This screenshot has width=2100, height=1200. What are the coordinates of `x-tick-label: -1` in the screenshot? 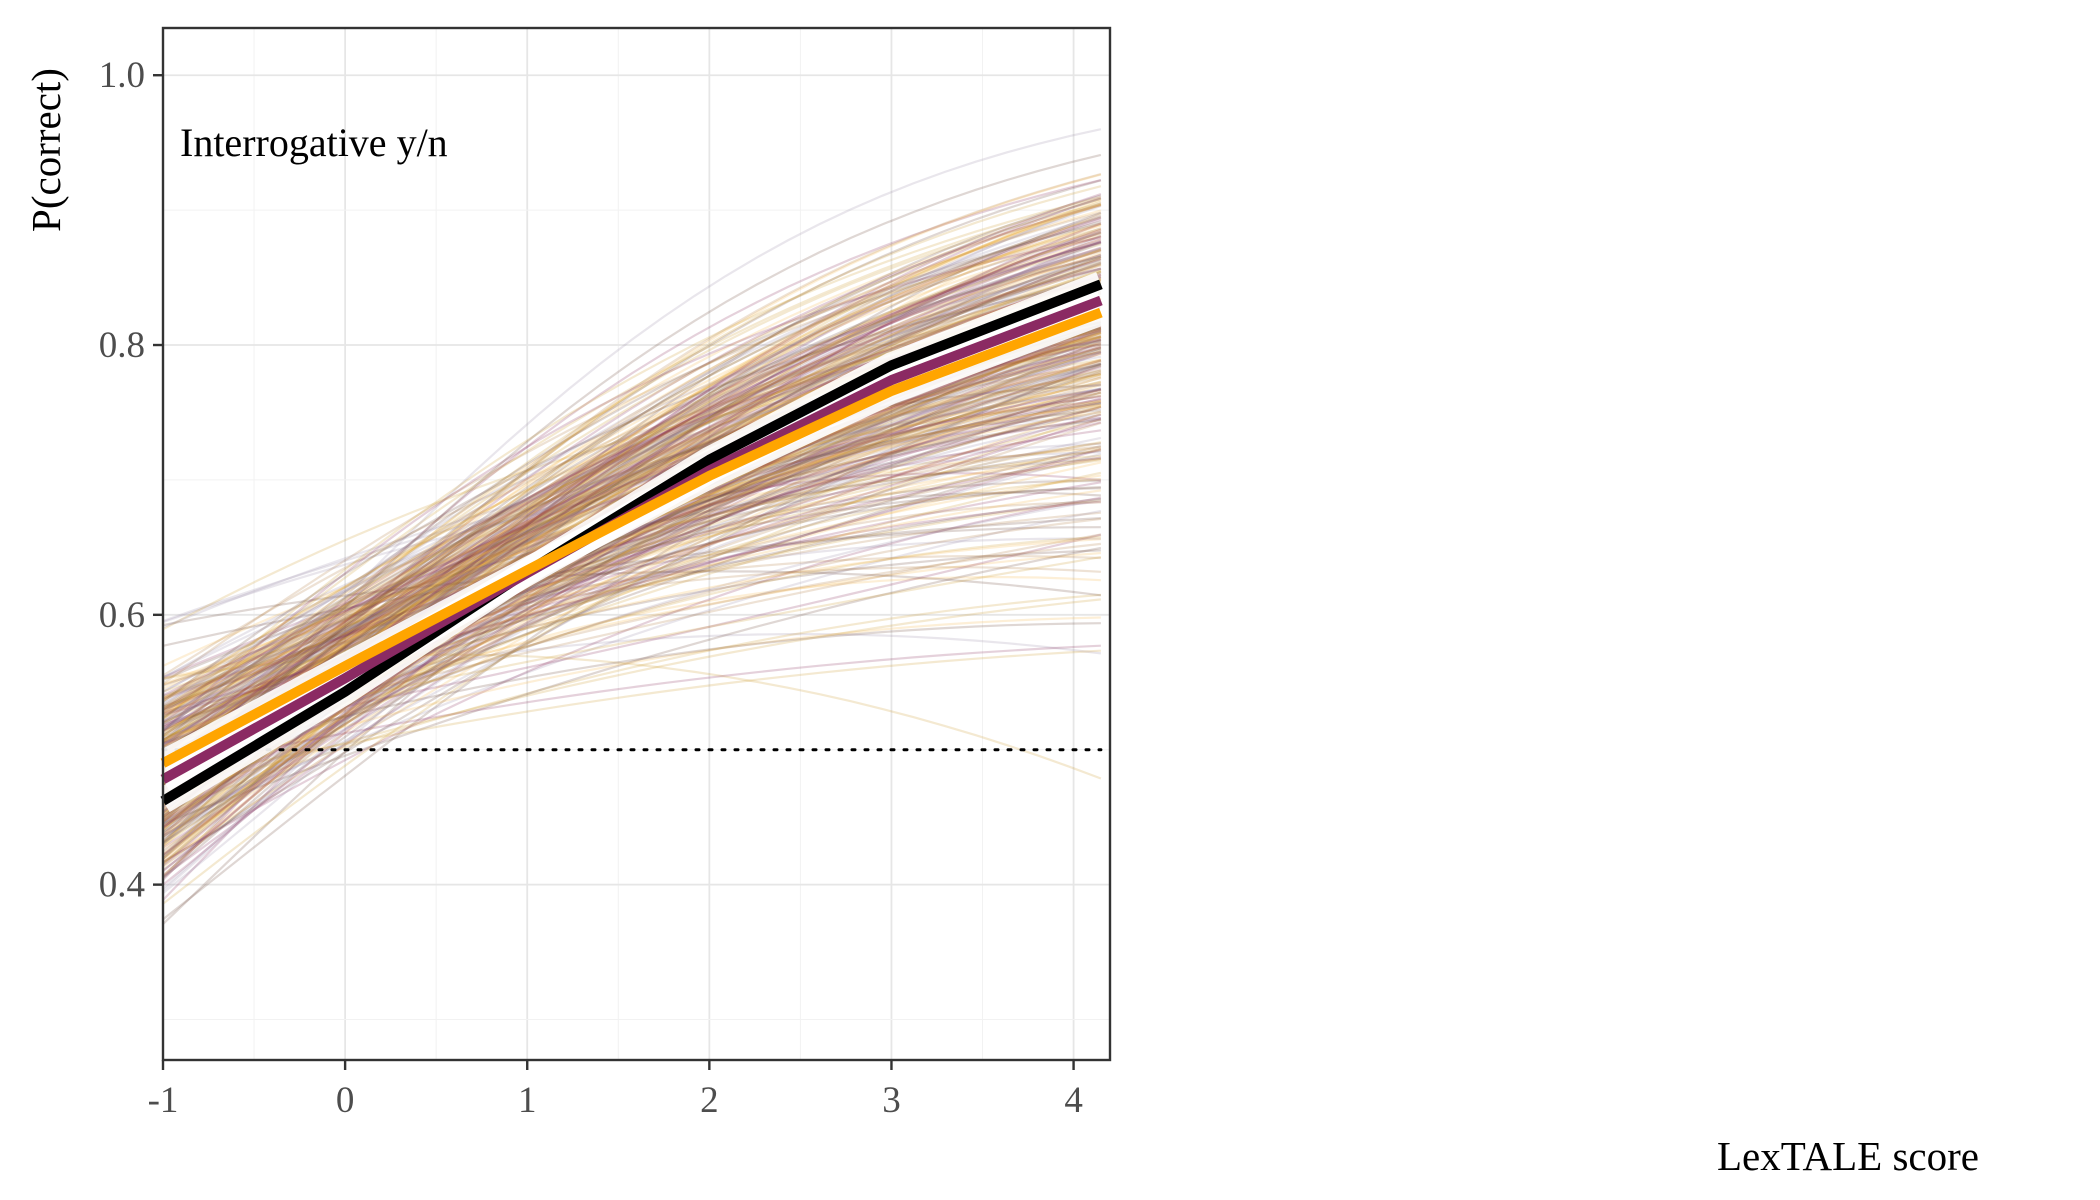 It's located at (163, 1100).